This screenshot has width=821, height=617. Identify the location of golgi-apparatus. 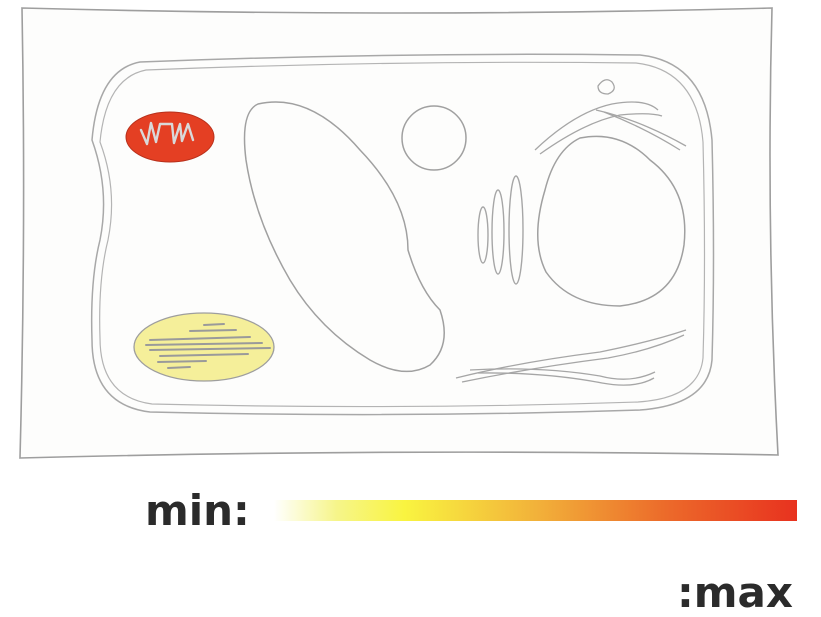
(500, 230).